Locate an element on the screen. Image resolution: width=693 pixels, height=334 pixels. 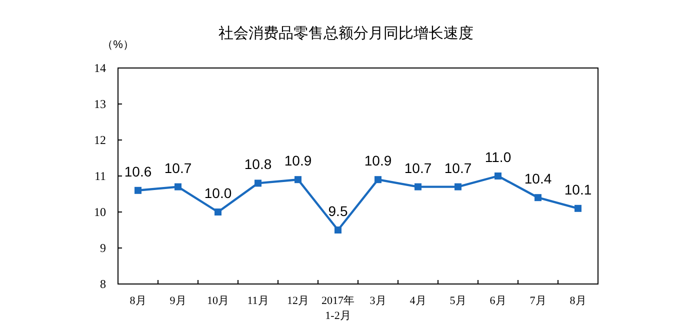
y-tick-label: 14 is located at coordinates (100, 68).